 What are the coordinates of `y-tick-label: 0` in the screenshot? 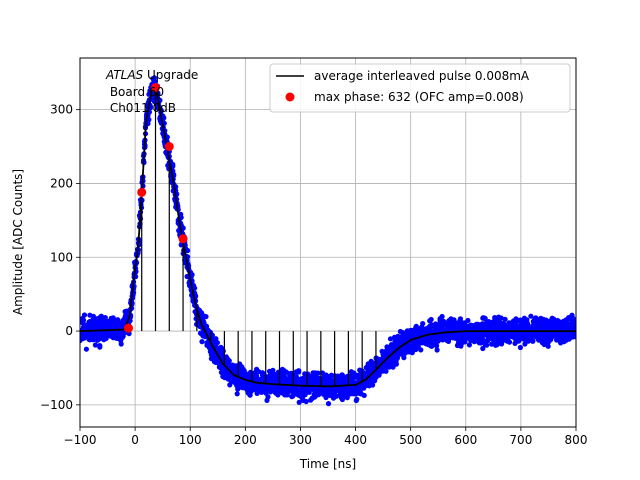 It's located at (69, 331).